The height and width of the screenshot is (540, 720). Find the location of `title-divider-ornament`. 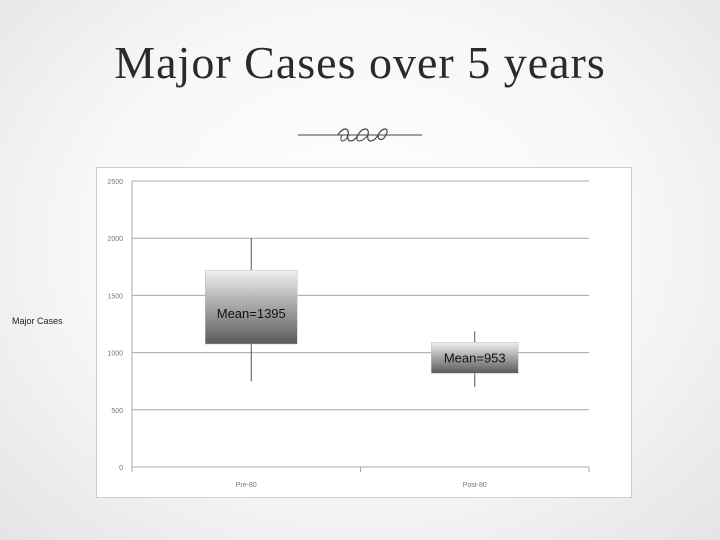

title-divider-ornament is located at coordinates (360, 135).